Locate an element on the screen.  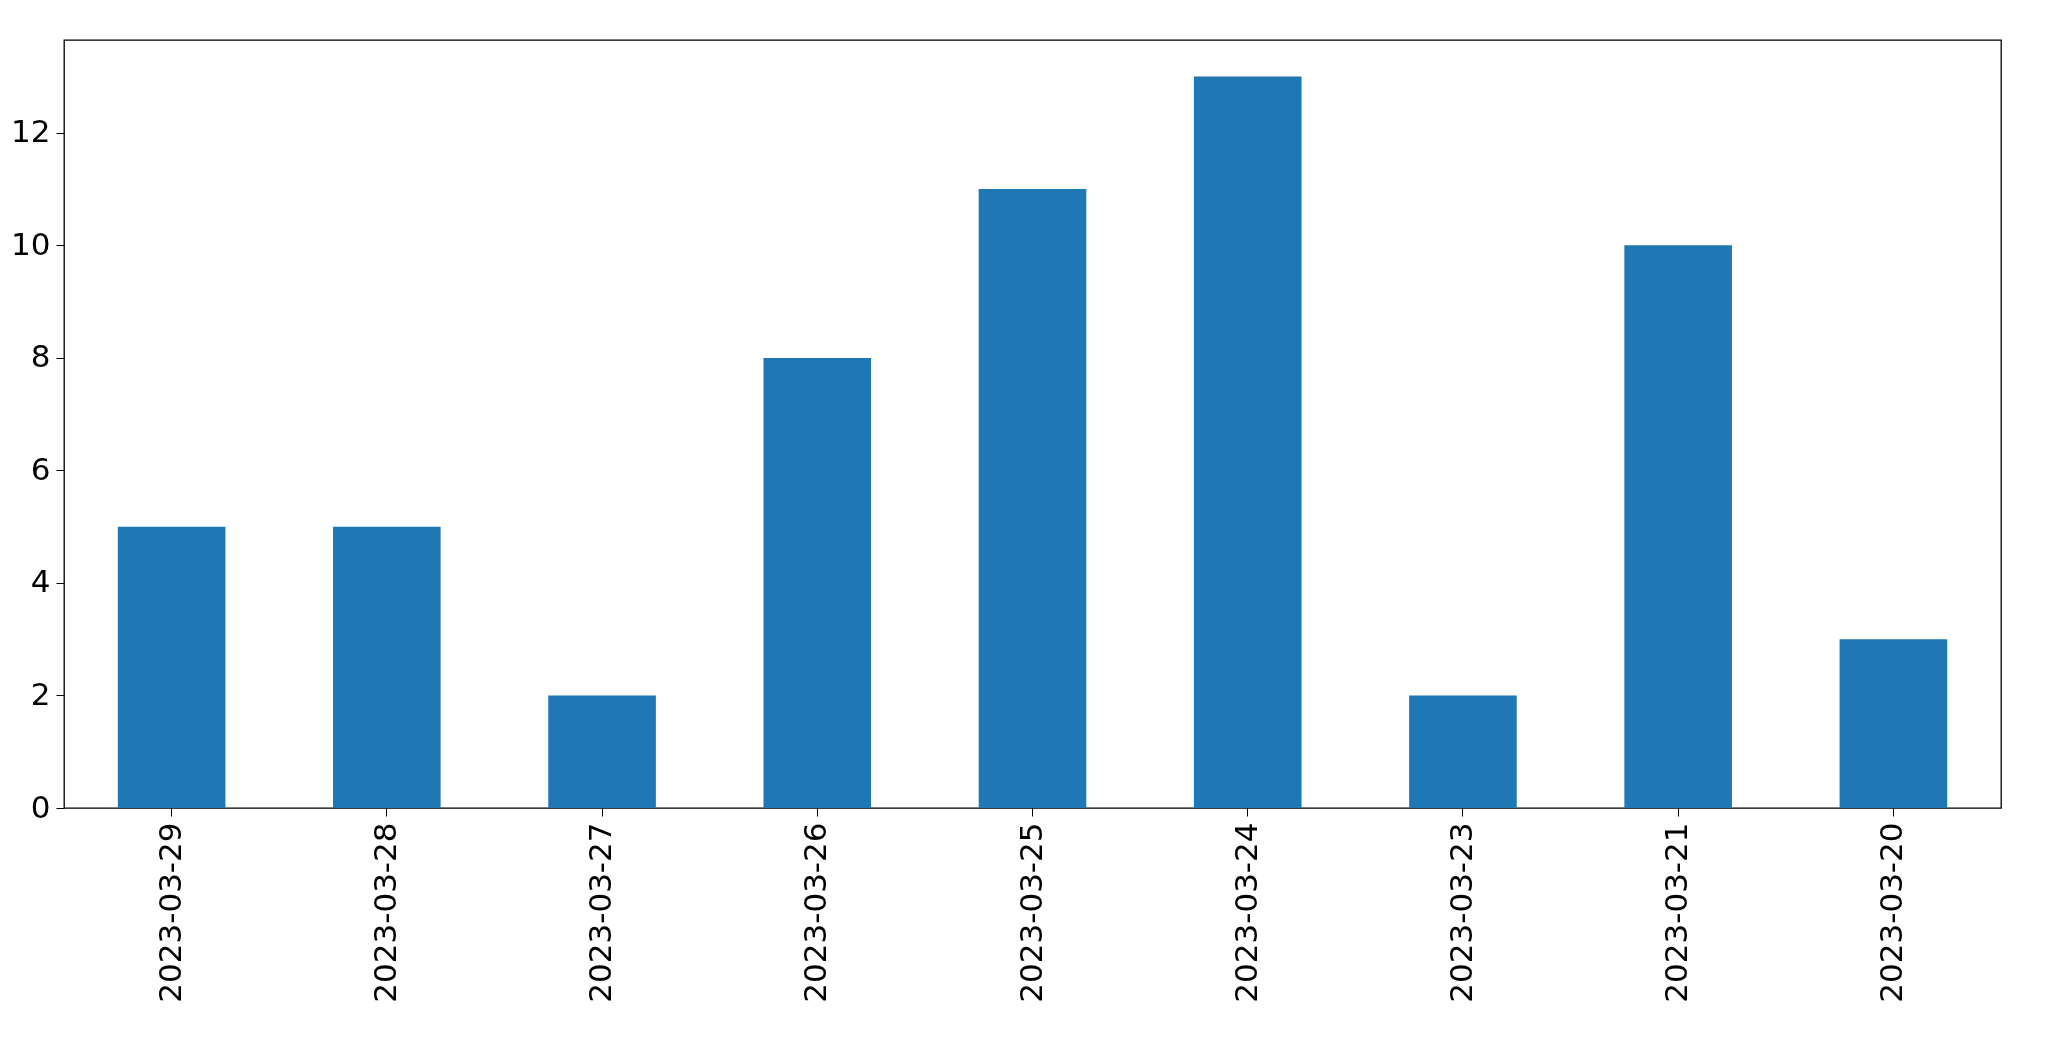
y-tick-label: 6 is located at coordinates (40, 468).